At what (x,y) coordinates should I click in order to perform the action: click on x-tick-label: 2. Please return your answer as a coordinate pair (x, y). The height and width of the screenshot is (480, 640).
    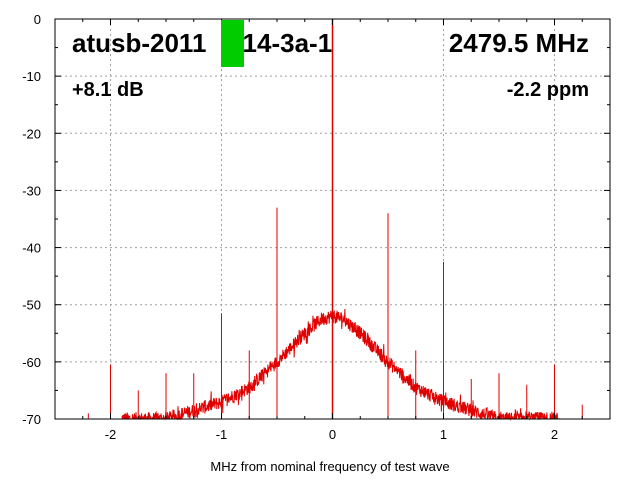
    Looking at the image, I should click on (554, 434).